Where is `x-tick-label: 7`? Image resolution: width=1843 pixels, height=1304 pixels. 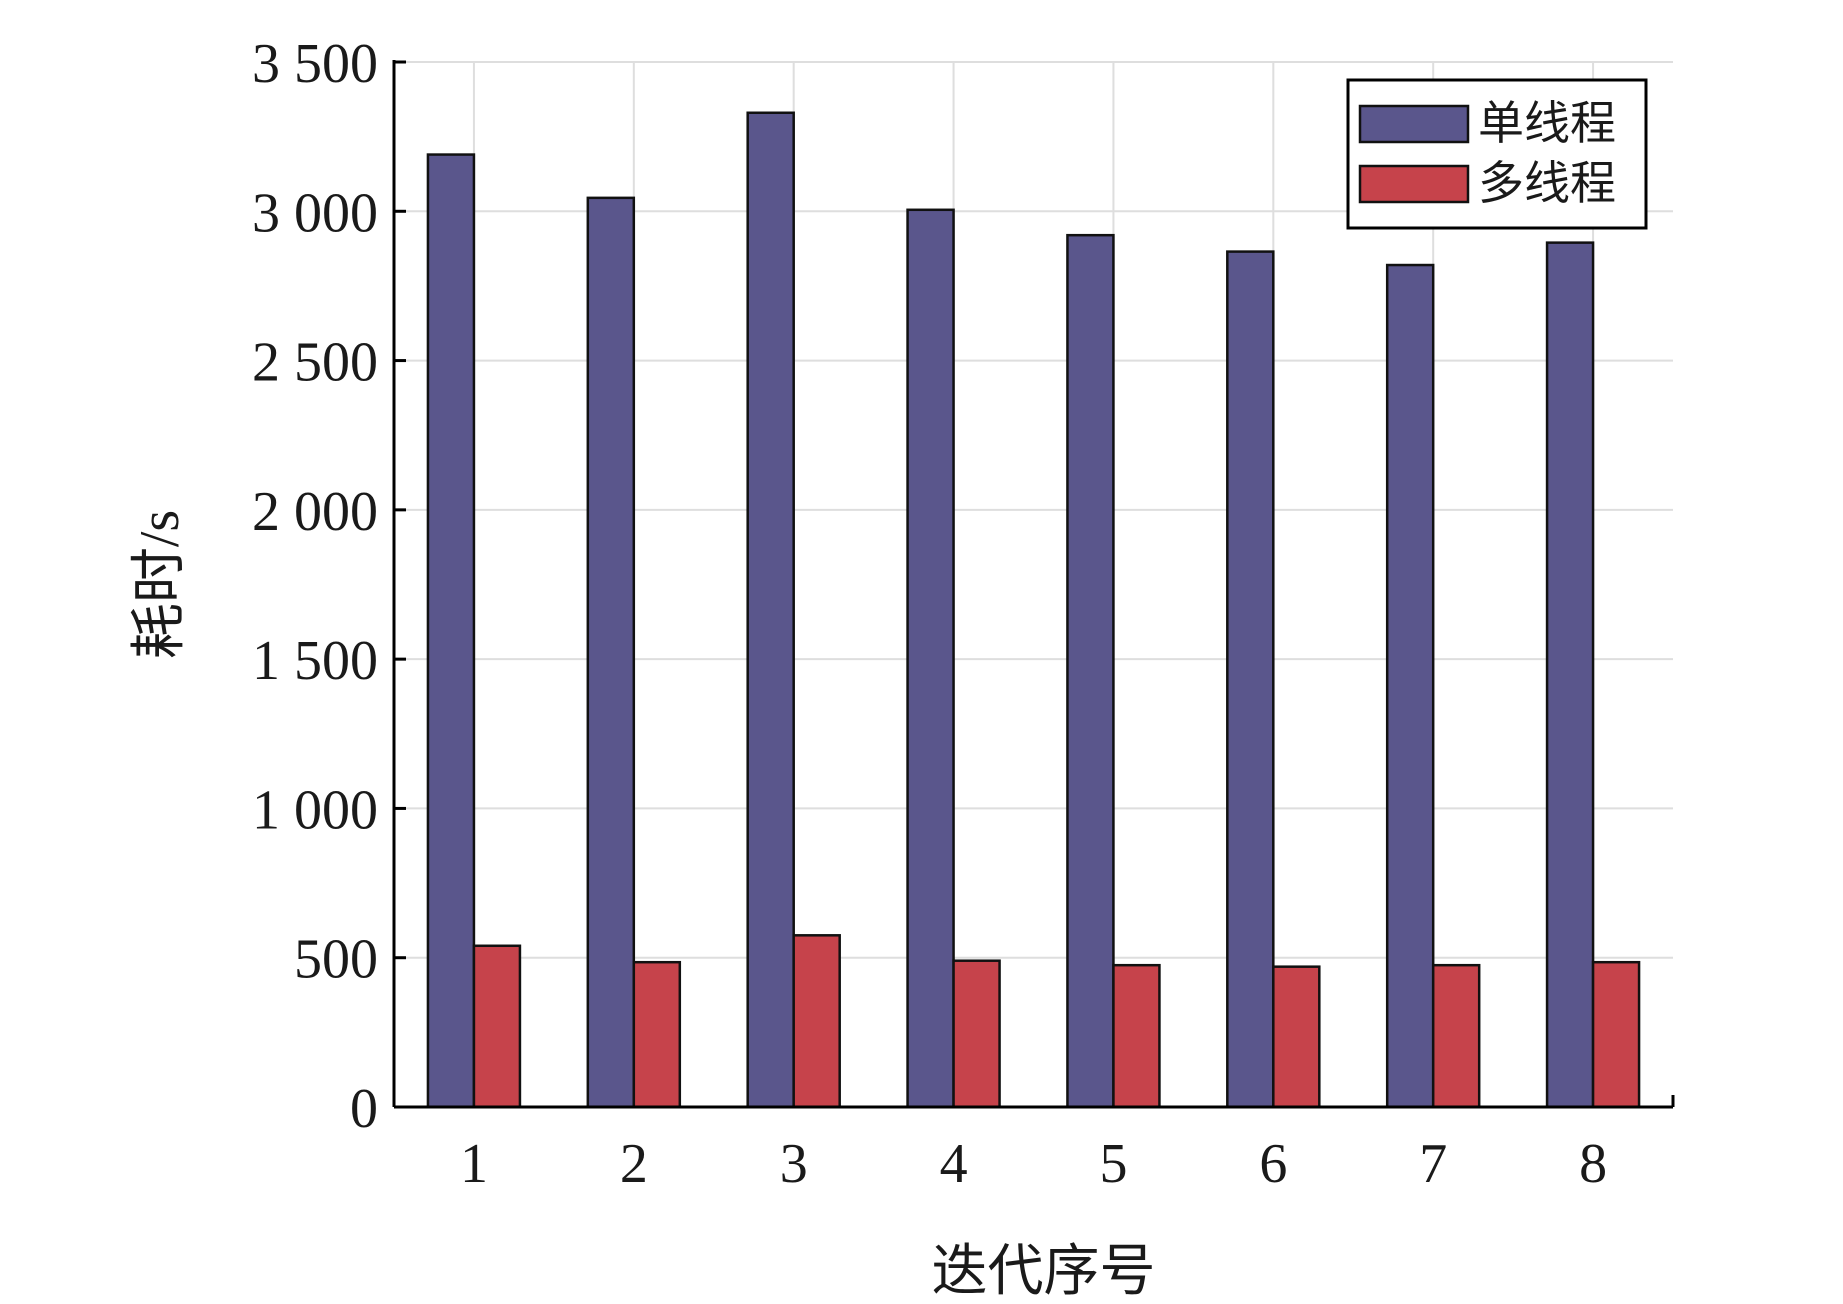
x-tick-label: 7 is located at coordinates (1433, 1164).